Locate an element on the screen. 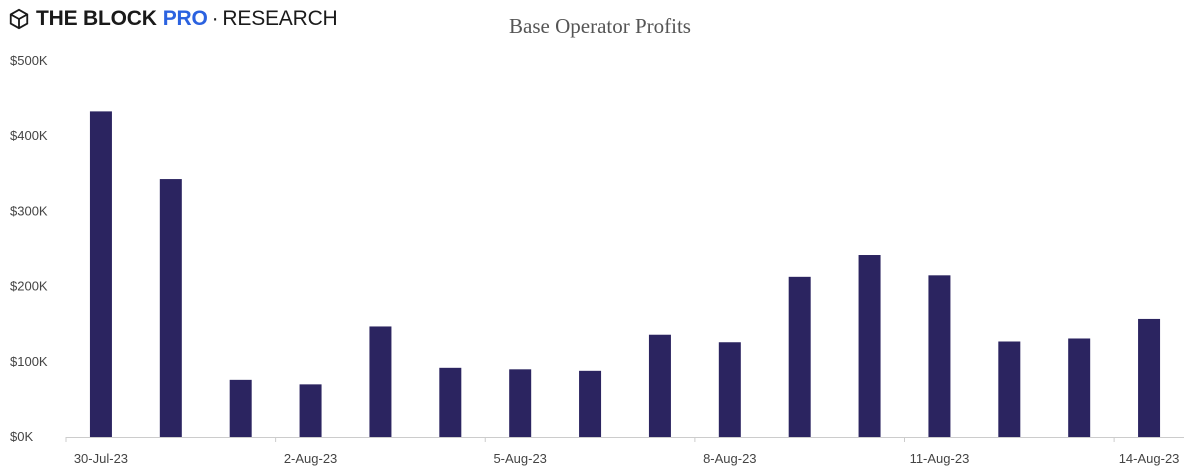  x-tick-label: 8-Aug-23 is located at coordinates (729, 458).